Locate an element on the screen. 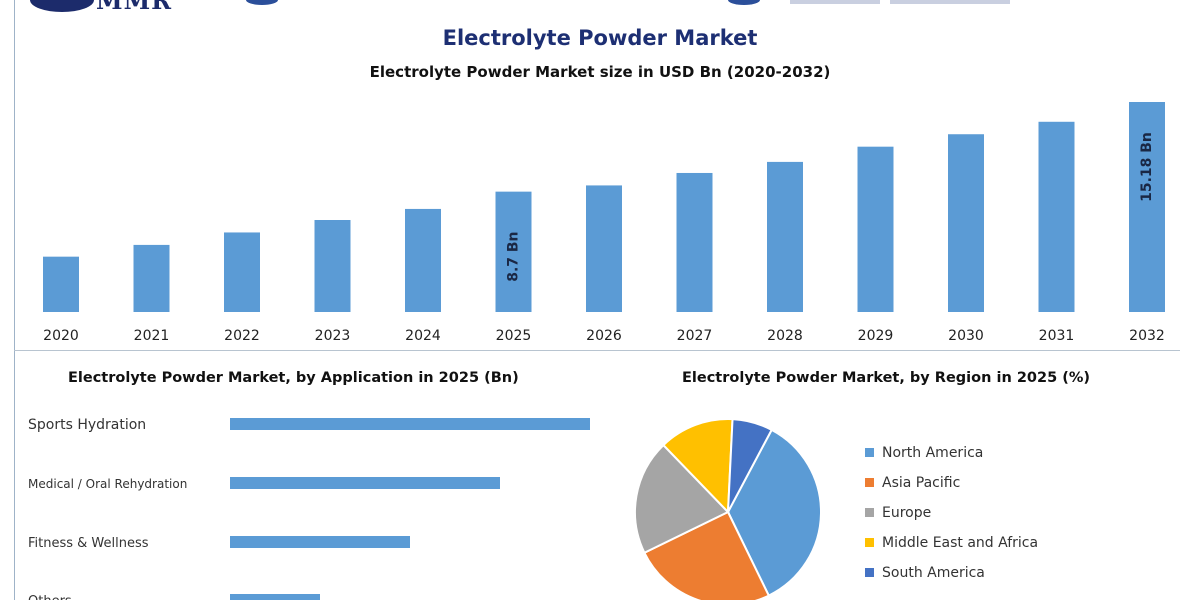  x-tick-2027: 2027 is located at coordinates (695, 336).